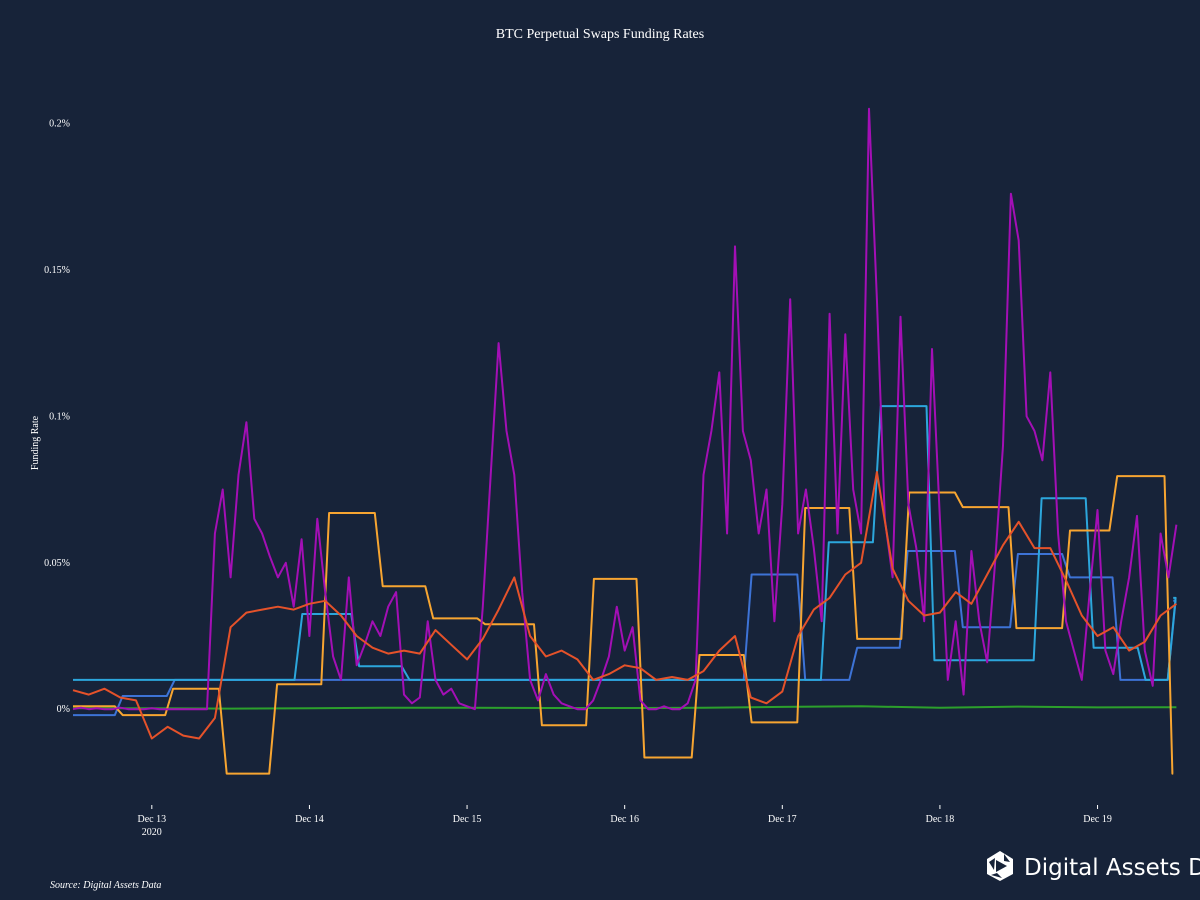  I want to click on logo-text: Digital Assets Data, so click(1112, 868).